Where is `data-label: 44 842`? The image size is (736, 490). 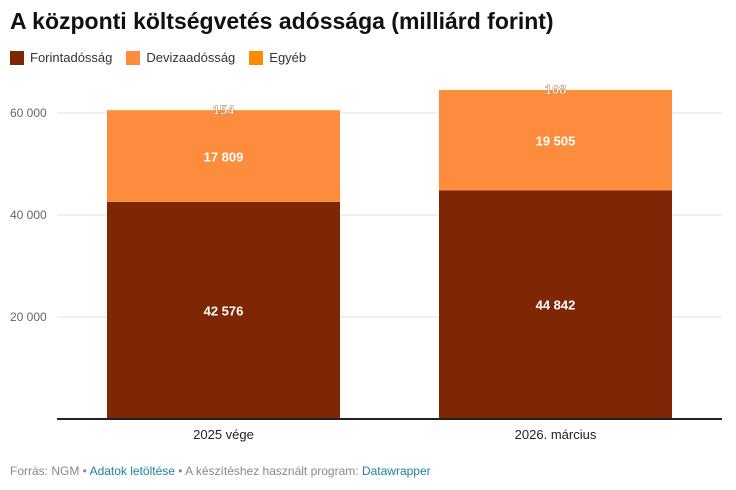
data-label: 44 842 is located at coordinates (556, 305).